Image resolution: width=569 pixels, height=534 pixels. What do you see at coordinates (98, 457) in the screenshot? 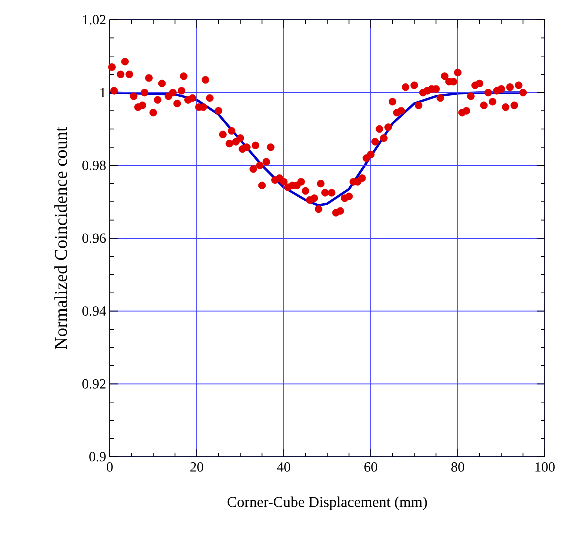
I see `y-tick-label: 0.9` at bounding box center [98, 457].